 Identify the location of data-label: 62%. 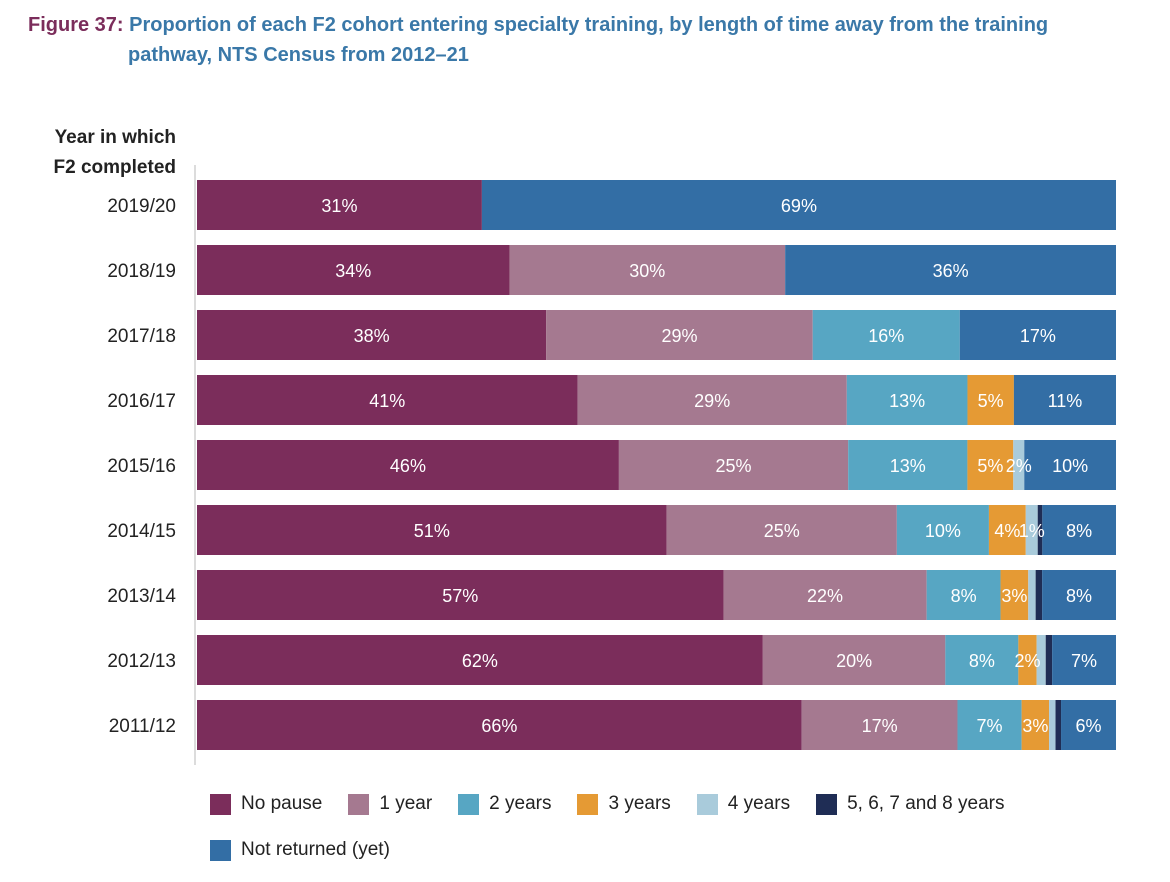
(480, 661).